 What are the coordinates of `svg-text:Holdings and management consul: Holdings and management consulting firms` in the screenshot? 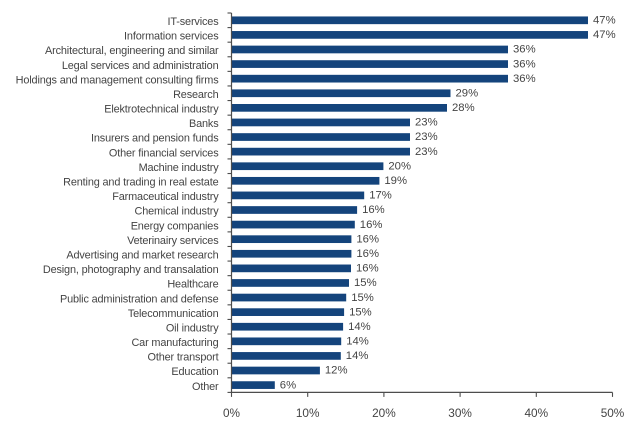 It's located at (118, 80).